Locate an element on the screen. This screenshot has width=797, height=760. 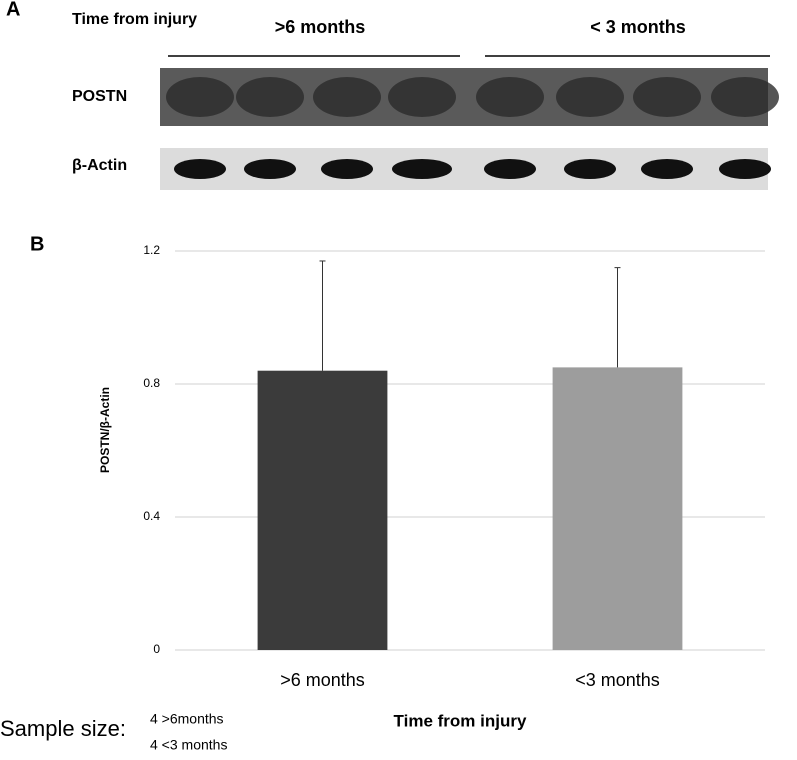
x-axis-label: Time from injury is located at coordinates (460, 720).